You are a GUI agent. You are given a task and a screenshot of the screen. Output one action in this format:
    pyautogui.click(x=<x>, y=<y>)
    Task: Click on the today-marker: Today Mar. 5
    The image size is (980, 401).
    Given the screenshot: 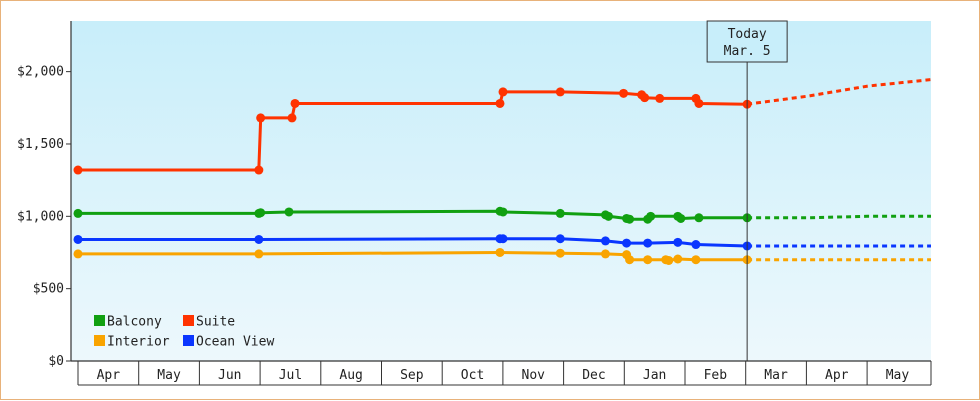 What is the action you would take?
    pyautogui.click(x=747, y=190)
    